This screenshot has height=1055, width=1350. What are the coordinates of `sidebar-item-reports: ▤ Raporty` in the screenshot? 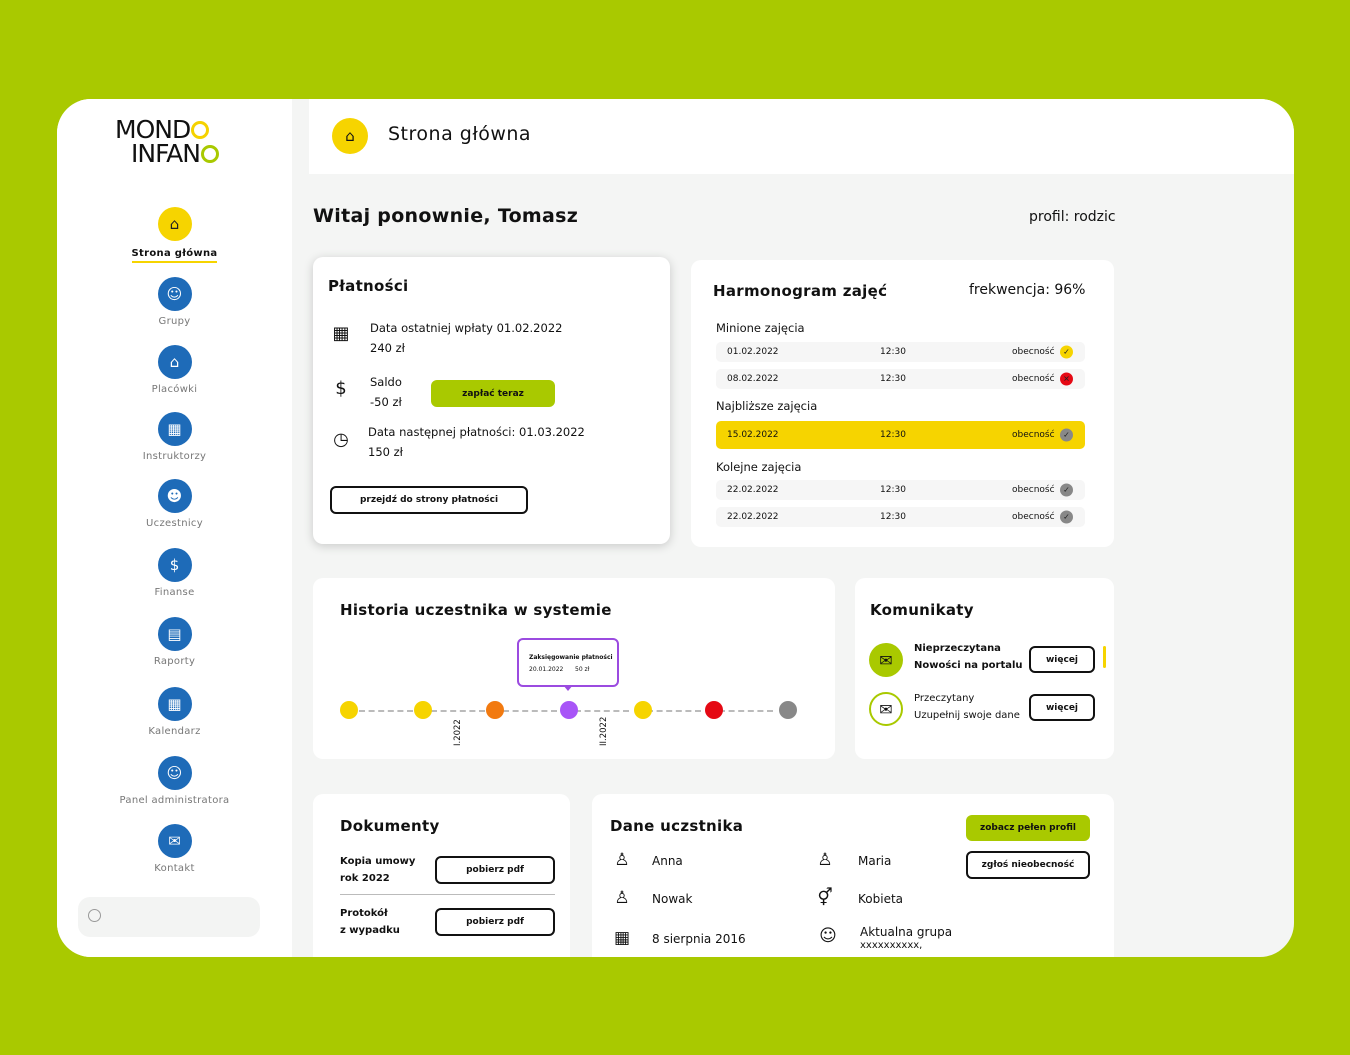 It's located at (174, 642).